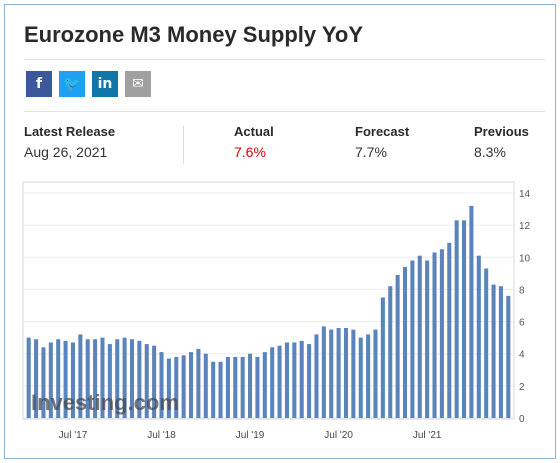 This screenshot has height=463, width=560. Describe the element at coordinates (501, 142) in the screenshot. I see `previous: Previous 8.3%` at that location.